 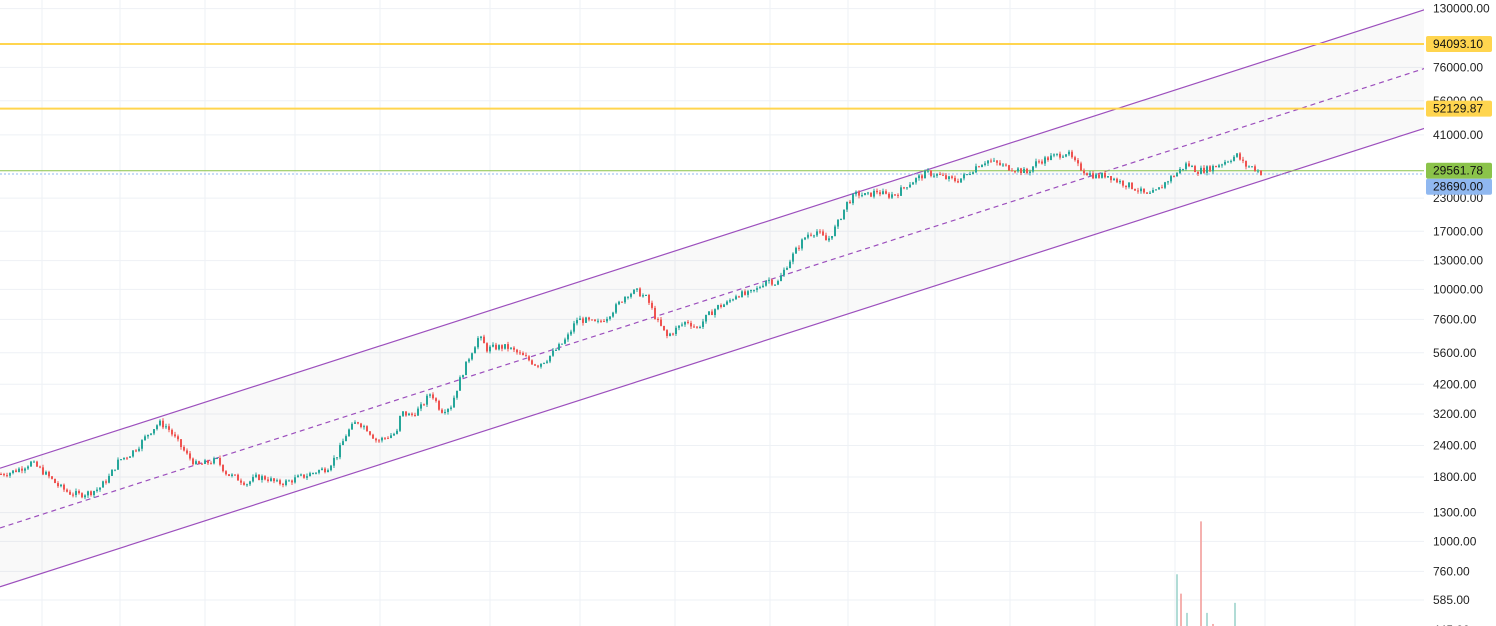 I want to click on y-tick-label: 5600.00, so click(x=1455, y=353).